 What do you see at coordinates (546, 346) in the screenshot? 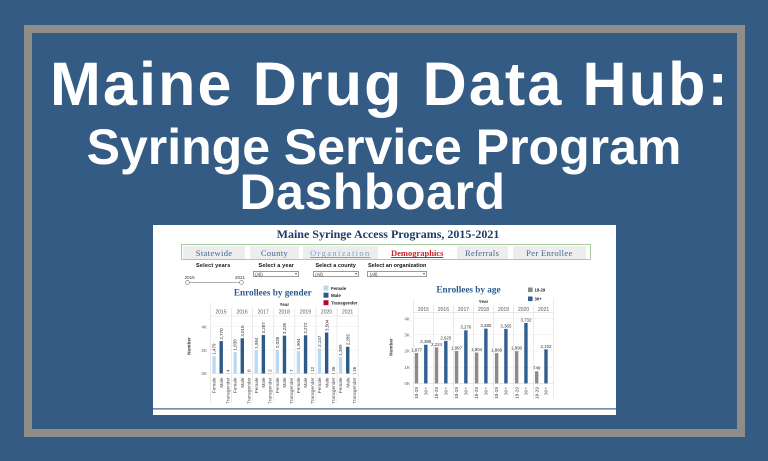
I see `svg-text: 2,102` at bounding box center [546, 346].